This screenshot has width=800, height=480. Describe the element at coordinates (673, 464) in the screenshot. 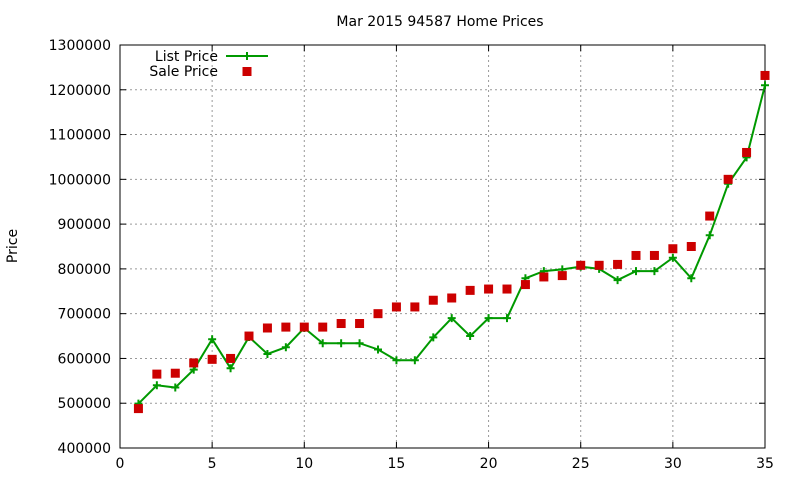

I see `x-tick-label: 30` at that location.